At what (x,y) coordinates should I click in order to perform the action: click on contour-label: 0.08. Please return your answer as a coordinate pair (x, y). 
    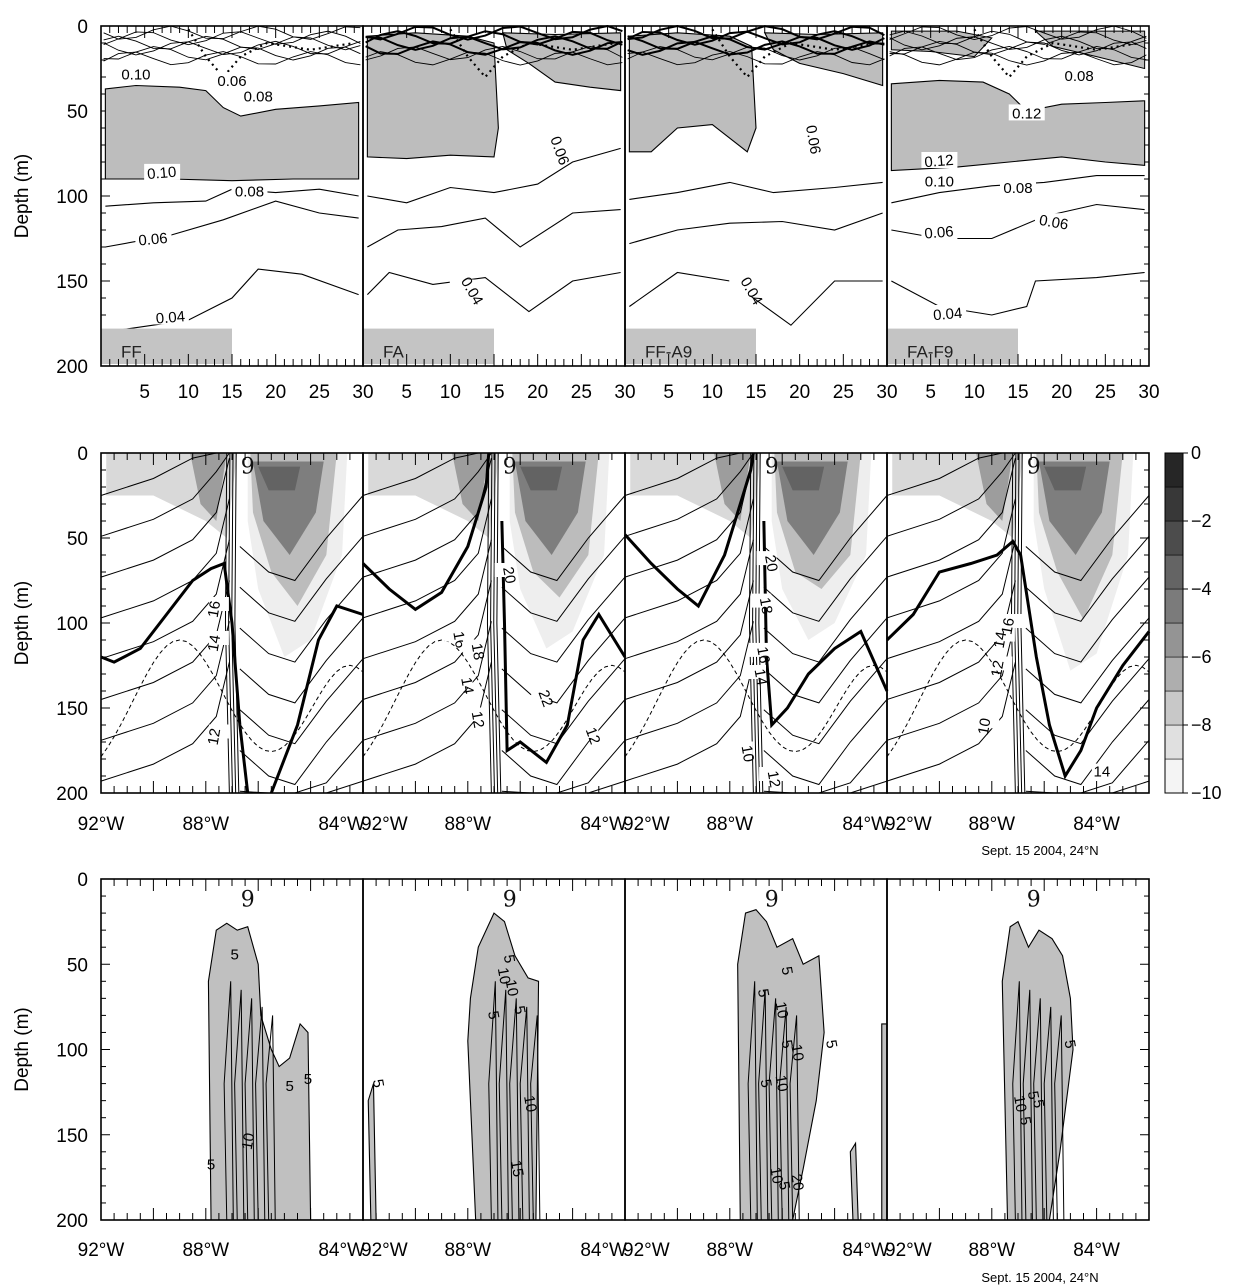
    Looking at the image, I should click on (249, 192).